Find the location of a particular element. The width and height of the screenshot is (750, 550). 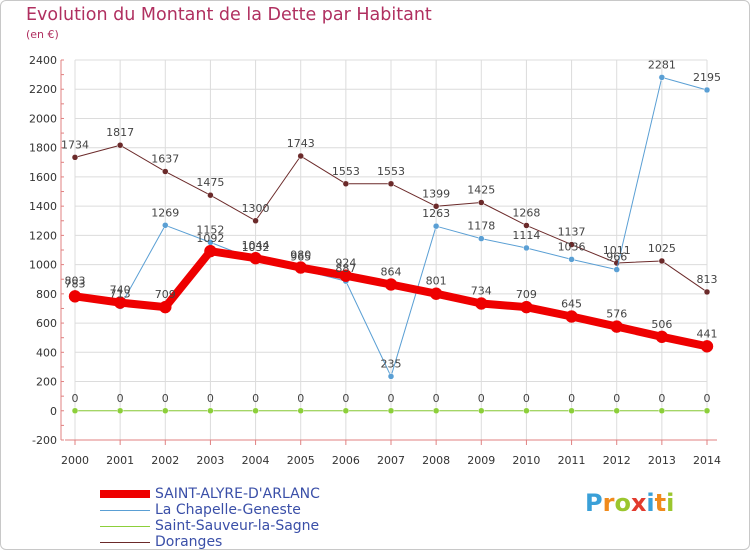

data-label: 441 is located at coordinates (707, 333).